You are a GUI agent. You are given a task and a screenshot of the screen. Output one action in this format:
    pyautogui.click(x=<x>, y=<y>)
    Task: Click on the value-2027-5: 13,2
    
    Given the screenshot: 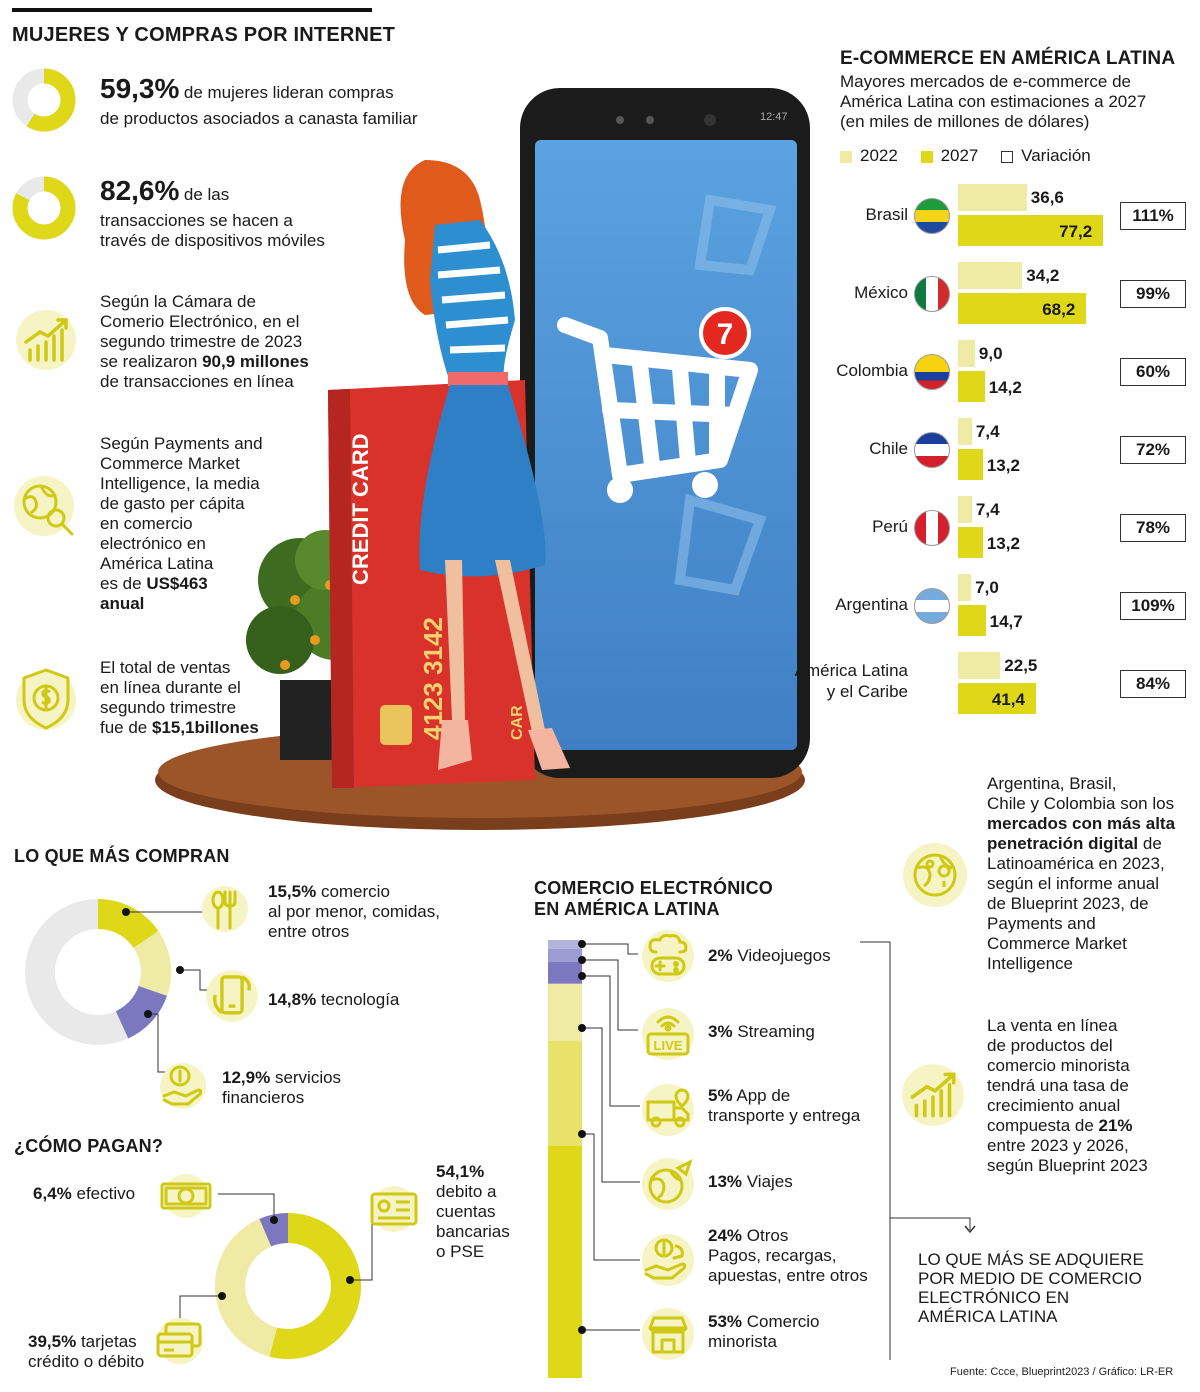 What is the action you would take?
    pyautogui.click(x=1003, y=543)
    